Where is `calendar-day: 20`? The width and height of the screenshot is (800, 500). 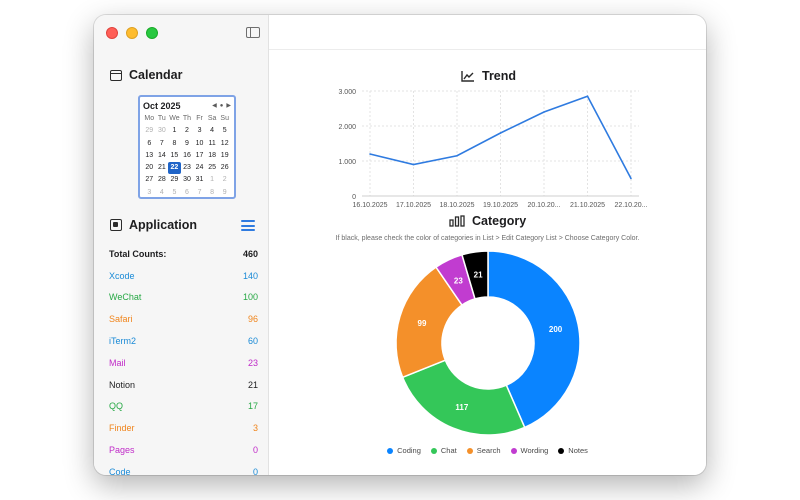
calendar-day: 20 is located at coordinates (149, 168).